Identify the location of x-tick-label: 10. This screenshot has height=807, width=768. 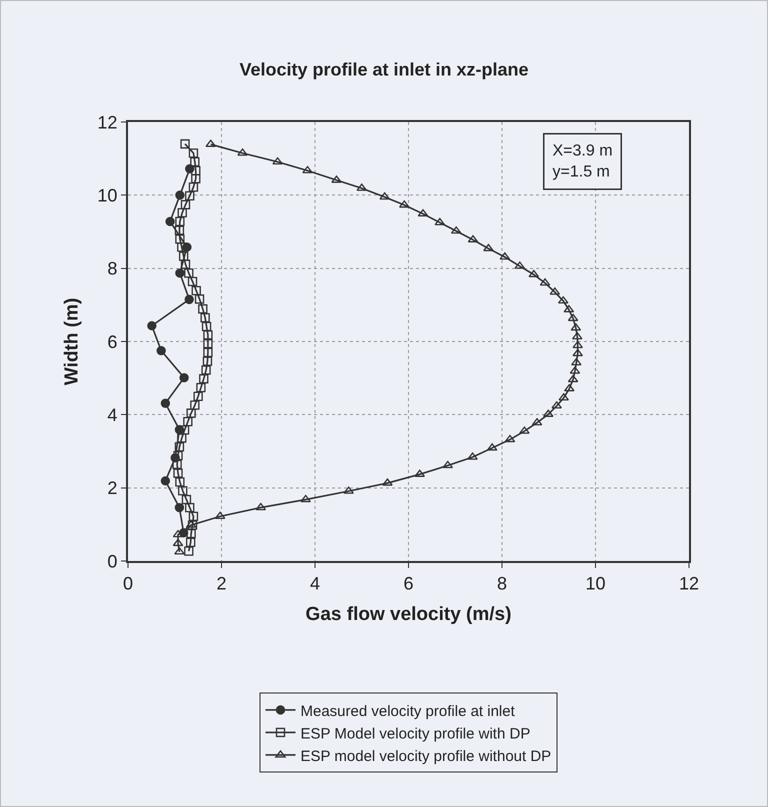
(595, 584).